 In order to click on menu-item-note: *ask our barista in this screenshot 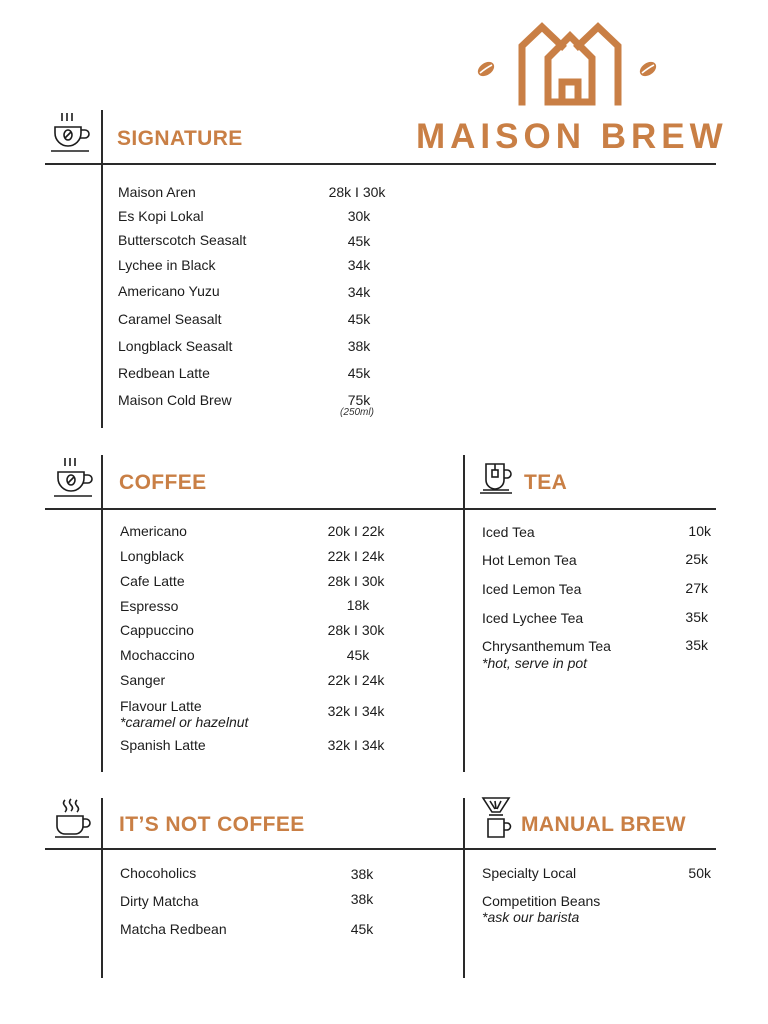, I will do `click(531, 917)`.